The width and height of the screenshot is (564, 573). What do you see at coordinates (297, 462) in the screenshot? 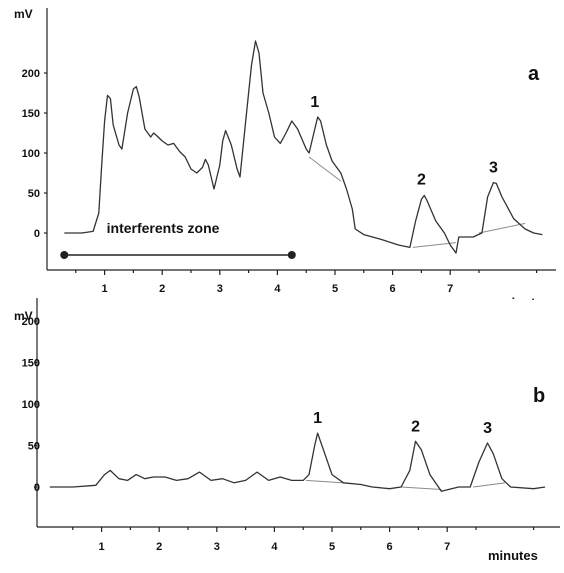
I see `chromatogram-trace` at bounding box center [297, 462].